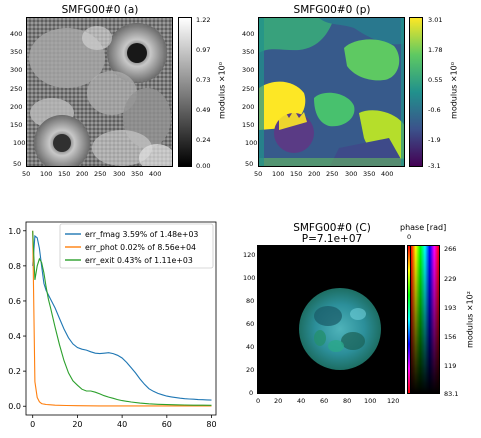 The image size is (481, 438). What do you see at coordinates (435, 50) in the screenshot?
I see `tick-label: 1.78` at bounding box center [435, 50].